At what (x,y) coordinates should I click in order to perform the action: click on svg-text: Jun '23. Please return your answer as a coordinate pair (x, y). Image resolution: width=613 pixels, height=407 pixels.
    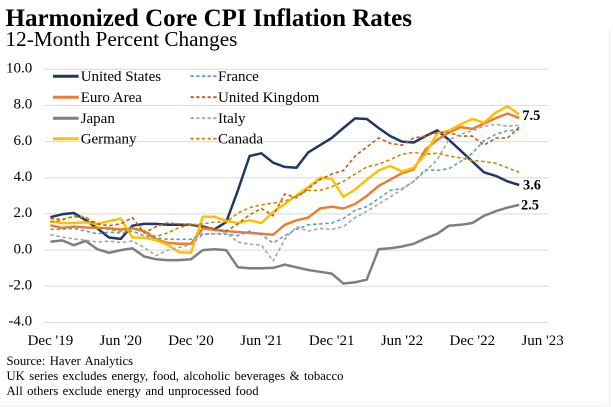
    Looking at the image, I should click on (542, 341).